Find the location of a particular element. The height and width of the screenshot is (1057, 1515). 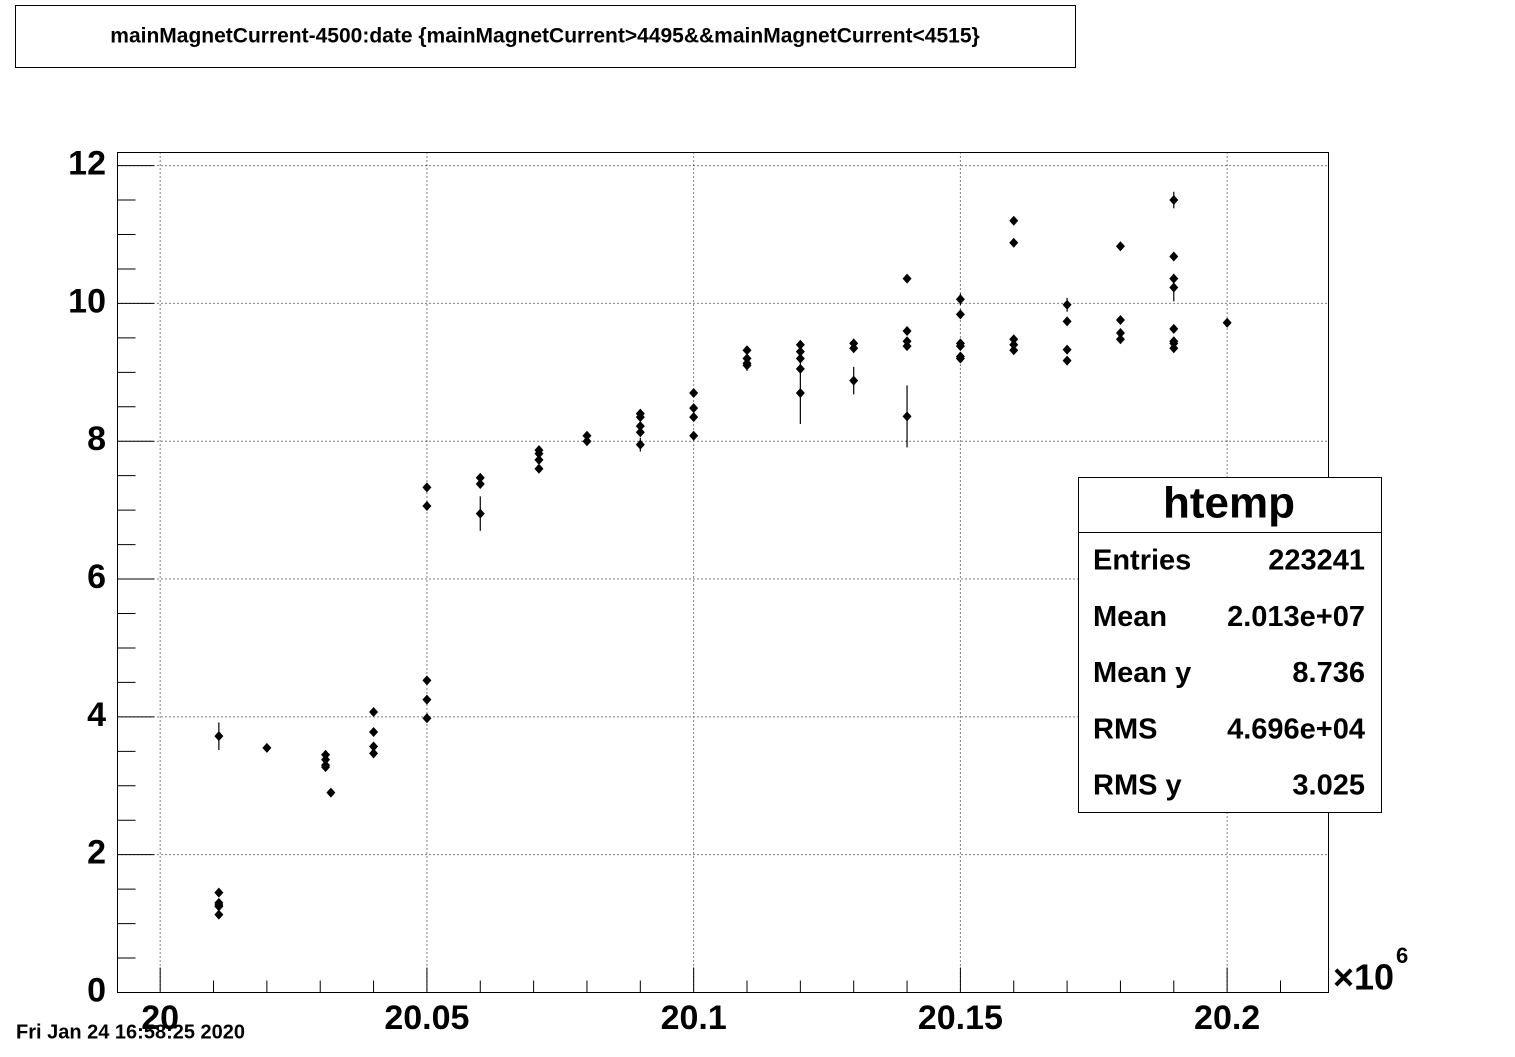

title-box is located at coordinates (545, 36).